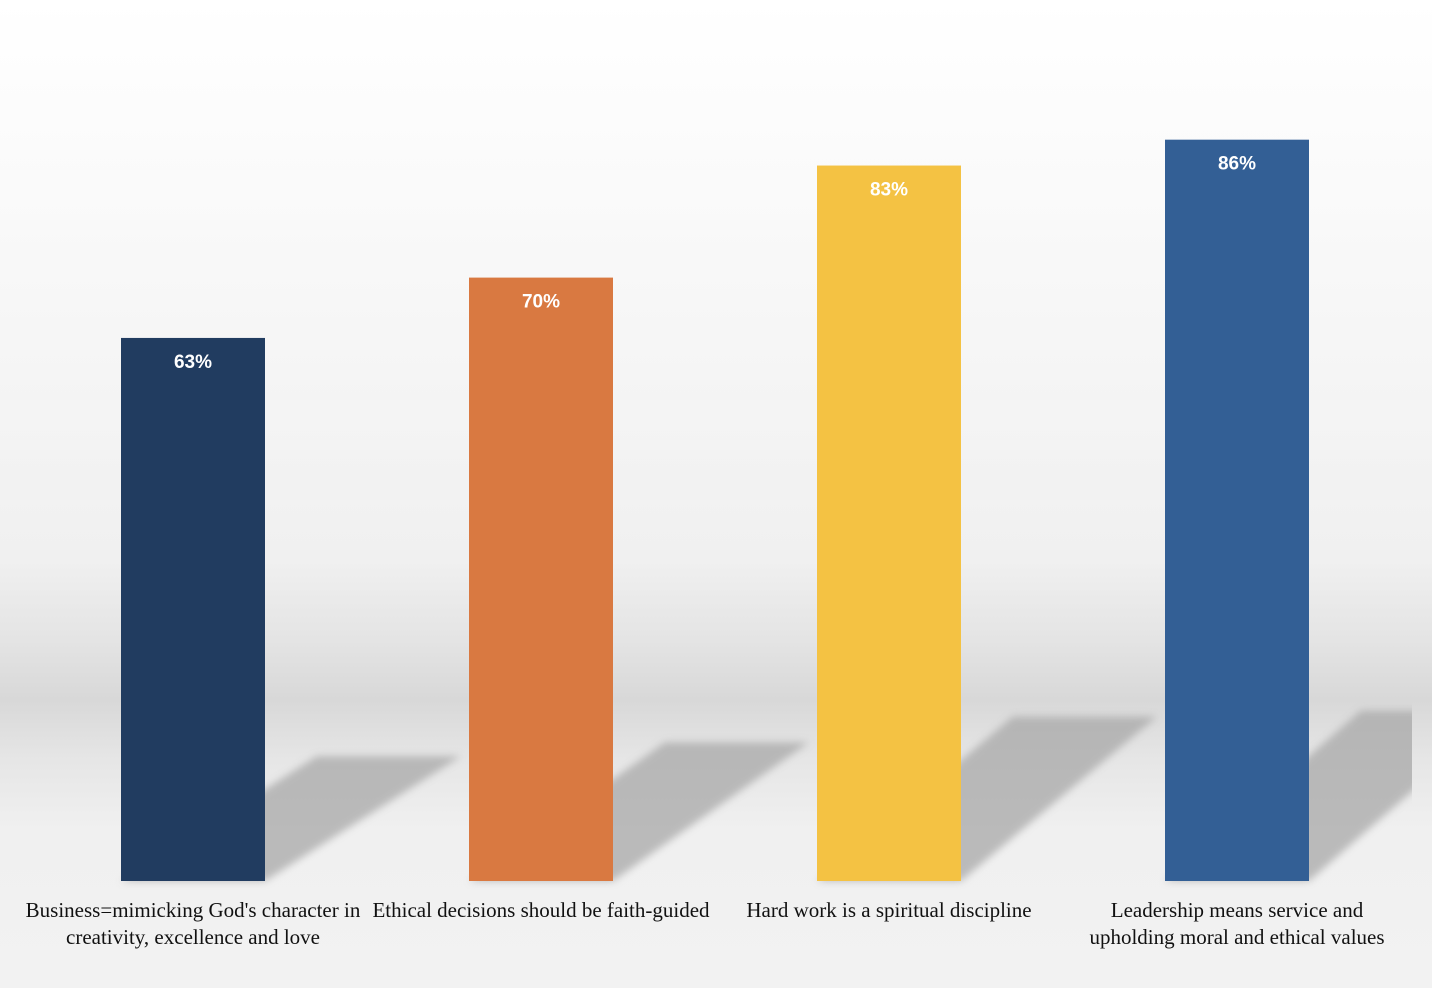 This screenshot has height=988, width=1432. What do you see at coordinates (193, 362) in the screenshot?
I see `data-label: 63%` at bounding box center [193, 362].